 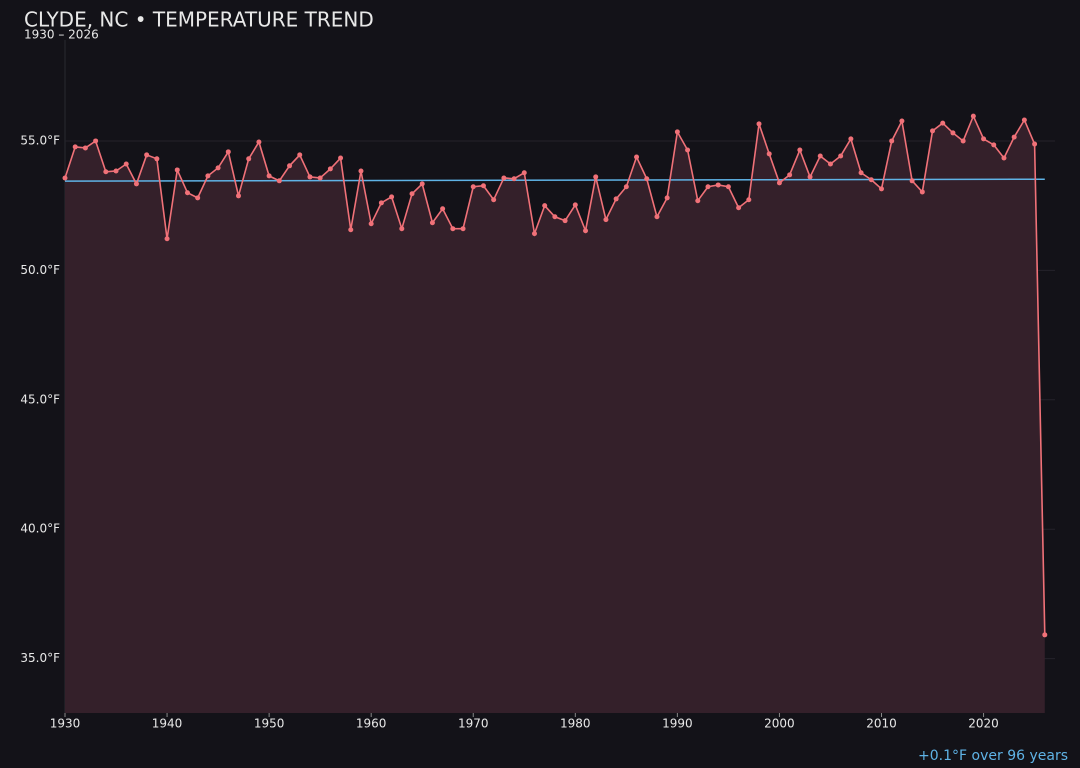 I want to click on y-tick-label: 35.0°F, so click(x=40, y=658).